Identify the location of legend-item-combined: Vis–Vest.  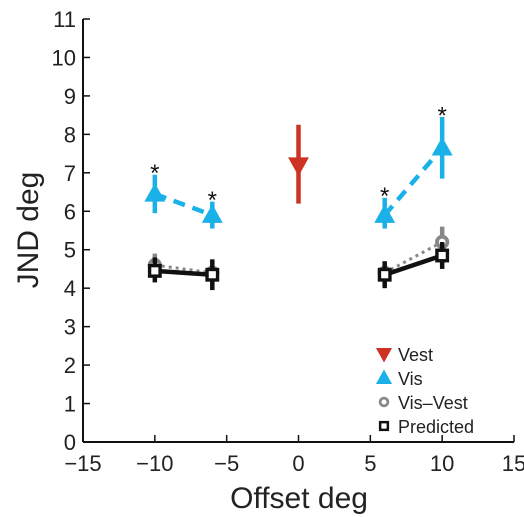
(423, 403).